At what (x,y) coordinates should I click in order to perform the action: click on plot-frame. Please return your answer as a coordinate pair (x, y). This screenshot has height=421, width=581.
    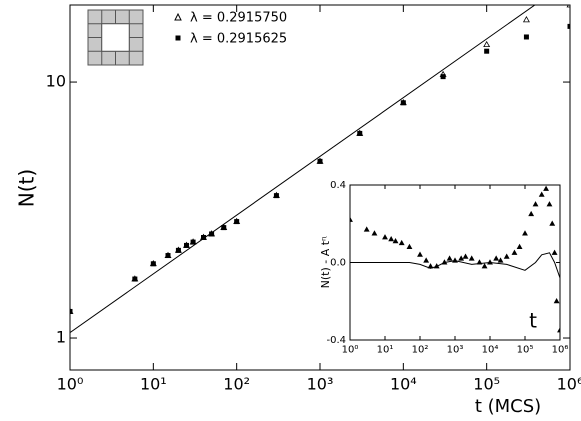
    Looking at the image, I should click on (455, 262).